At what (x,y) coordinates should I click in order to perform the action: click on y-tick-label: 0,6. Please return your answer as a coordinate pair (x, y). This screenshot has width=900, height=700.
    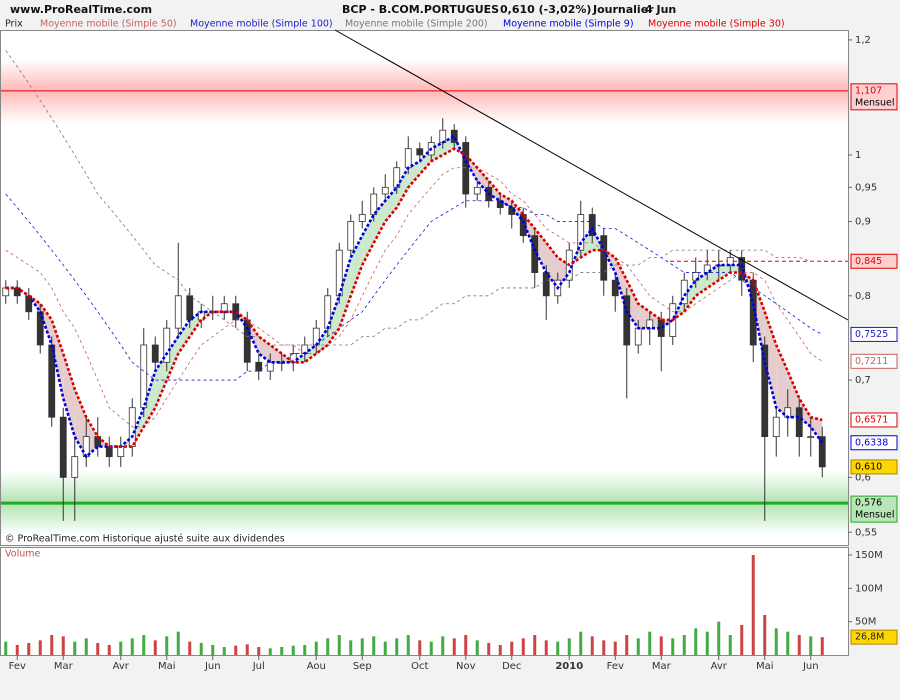
    Looking at the image, I should click on (863, 477).